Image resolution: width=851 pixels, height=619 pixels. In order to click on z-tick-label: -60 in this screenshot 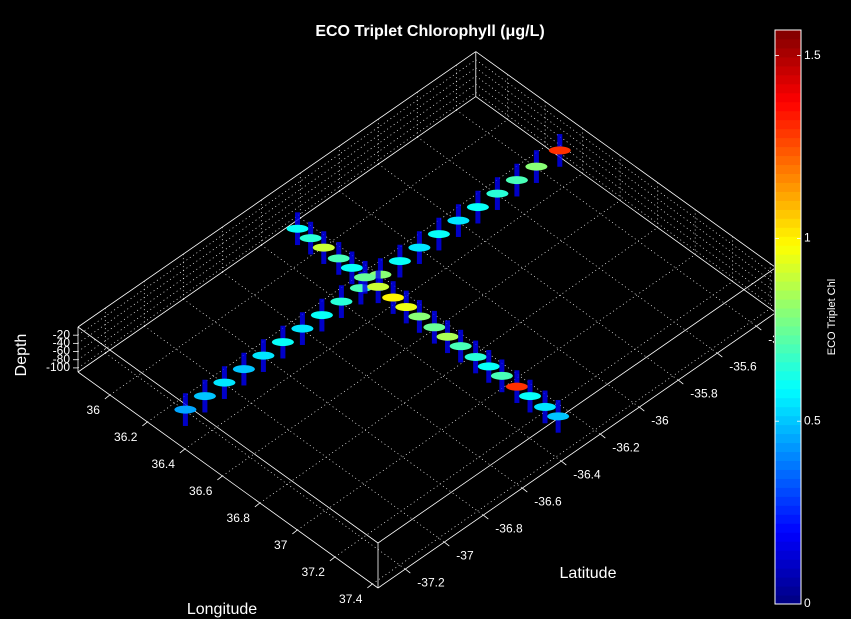, I will do `click(62, 351)`.